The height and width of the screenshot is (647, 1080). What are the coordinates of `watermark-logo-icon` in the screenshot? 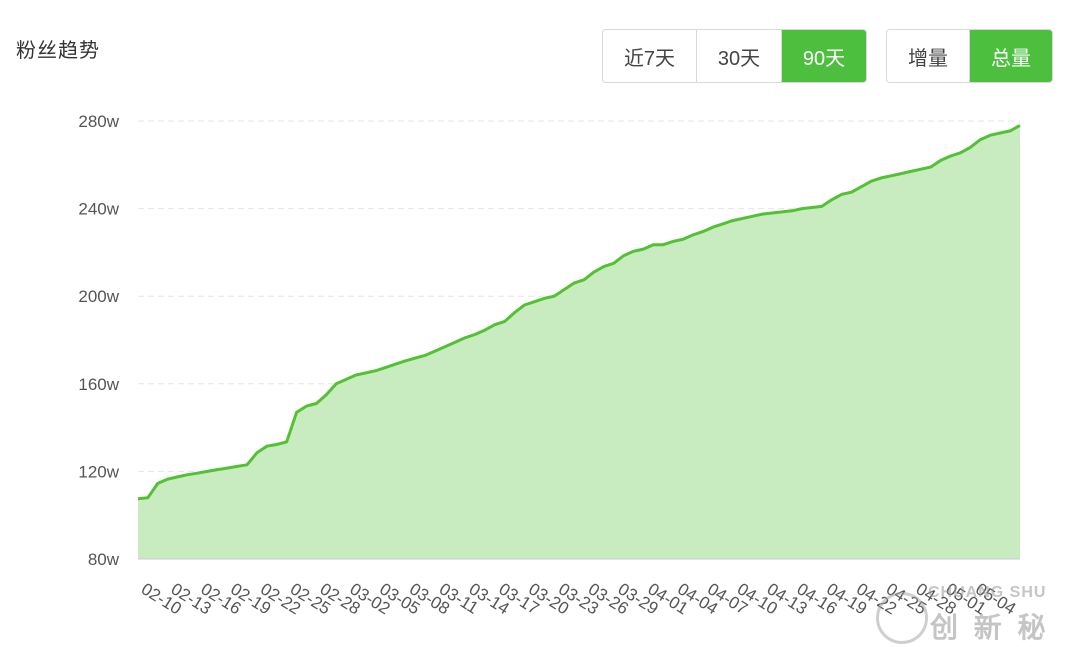 It's located at (902, 618).